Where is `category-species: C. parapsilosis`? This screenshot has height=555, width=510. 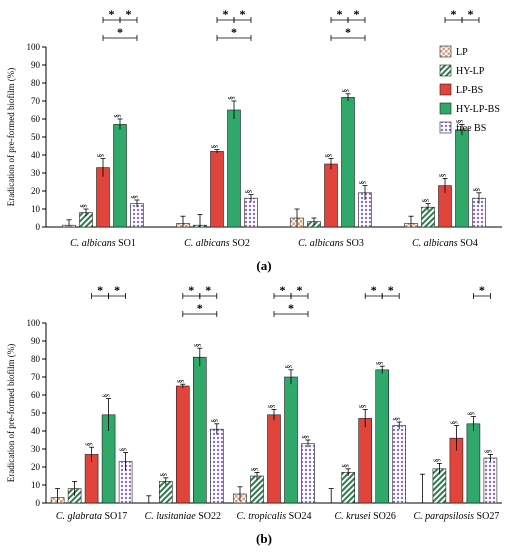 category-species: C. parapsilosis is located at coordinates (444, 516).